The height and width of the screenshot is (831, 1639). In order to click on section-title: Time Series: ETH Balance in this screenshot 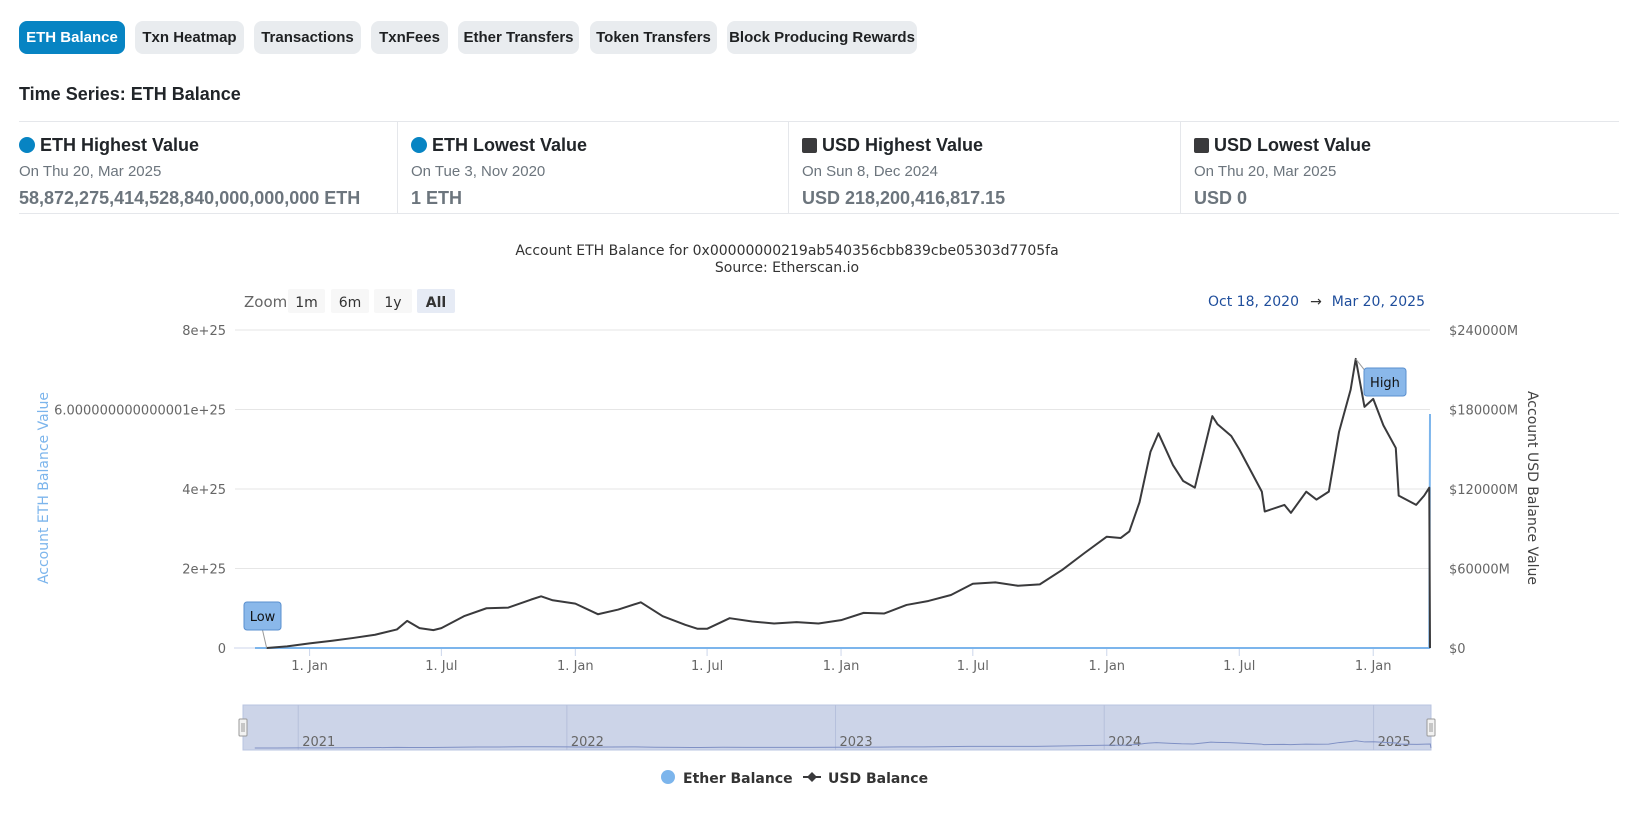, I will do `click(130, 94)`.